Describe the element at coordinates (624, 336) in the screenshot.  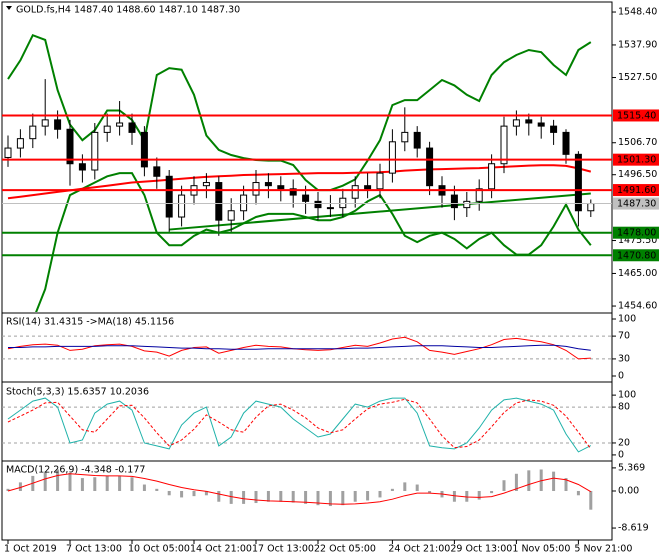
I see `y-tick-label: 70` at that location.